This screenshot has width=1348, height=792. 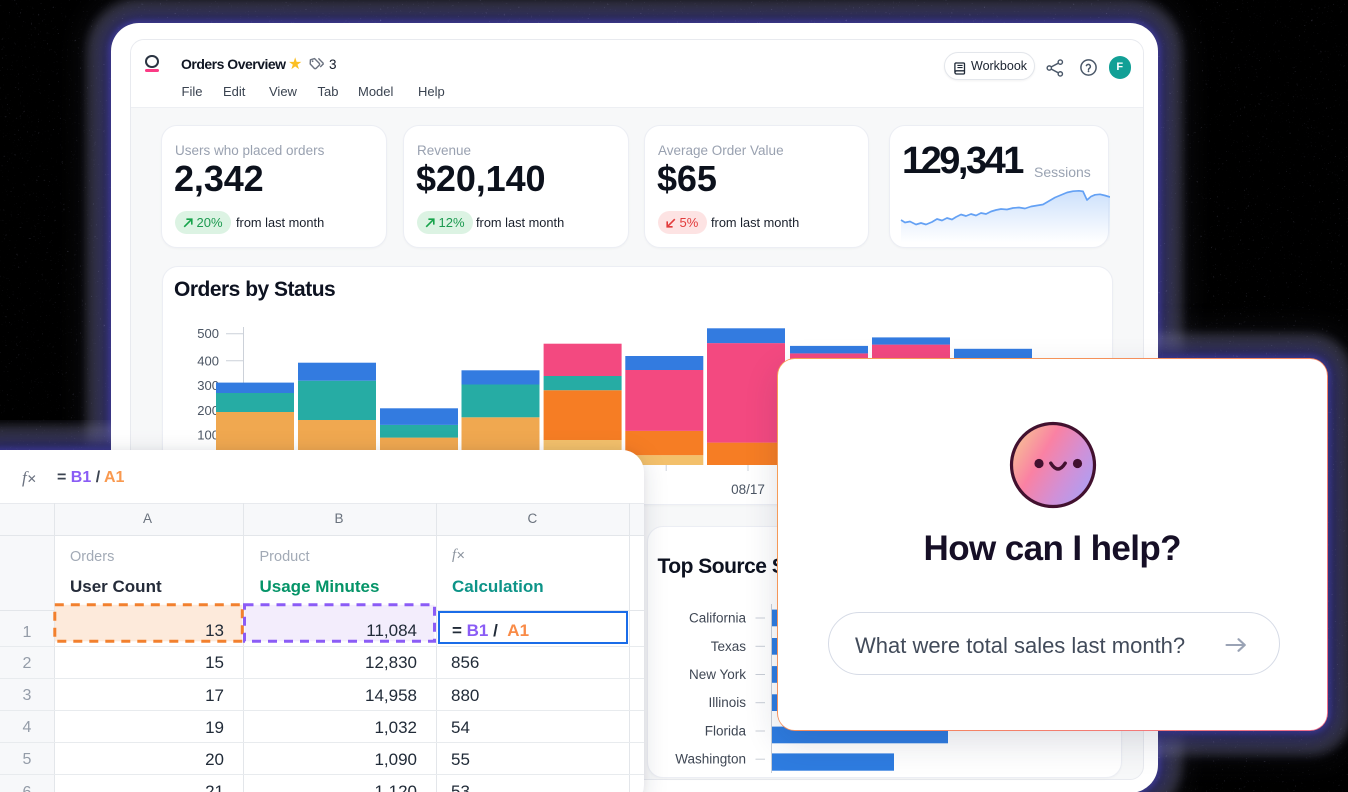 I want to click on svg-text: Illinois, so click(x=727, y=702).